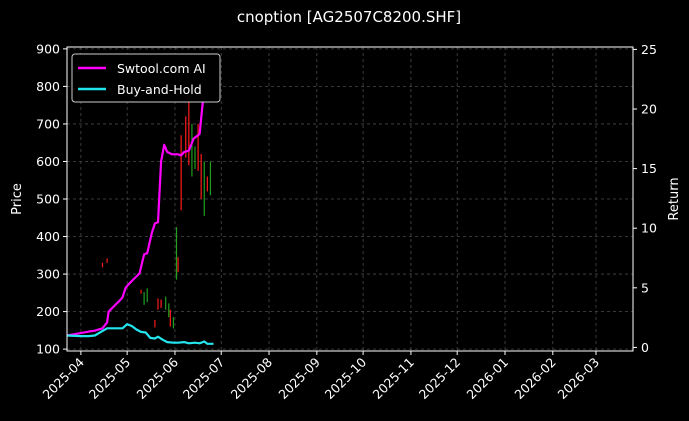 The height and width of the screenshot is (421, 689). I want to click on y-tick-label: 500, so click(48, 199).